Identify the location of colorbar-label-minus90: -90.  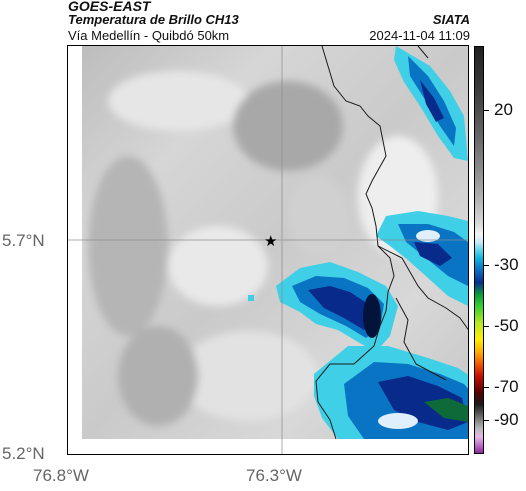
(506, 419).